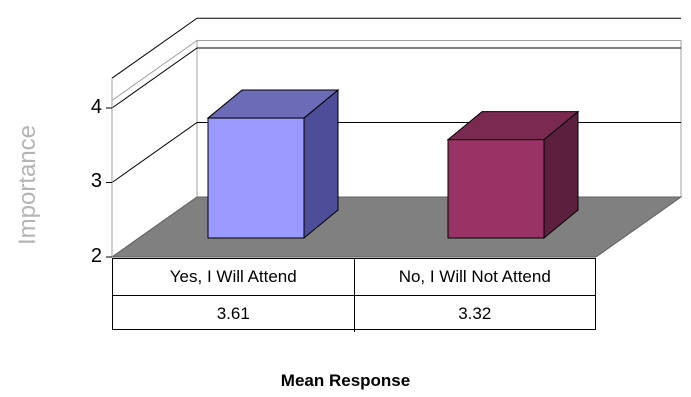 Image resolution: width=691 pixels, height=397 pixels. What do you see at coordinates (474, 314) in the screenshot?
I see `value-label-no: 3.32` at bounding box center [474, 314].